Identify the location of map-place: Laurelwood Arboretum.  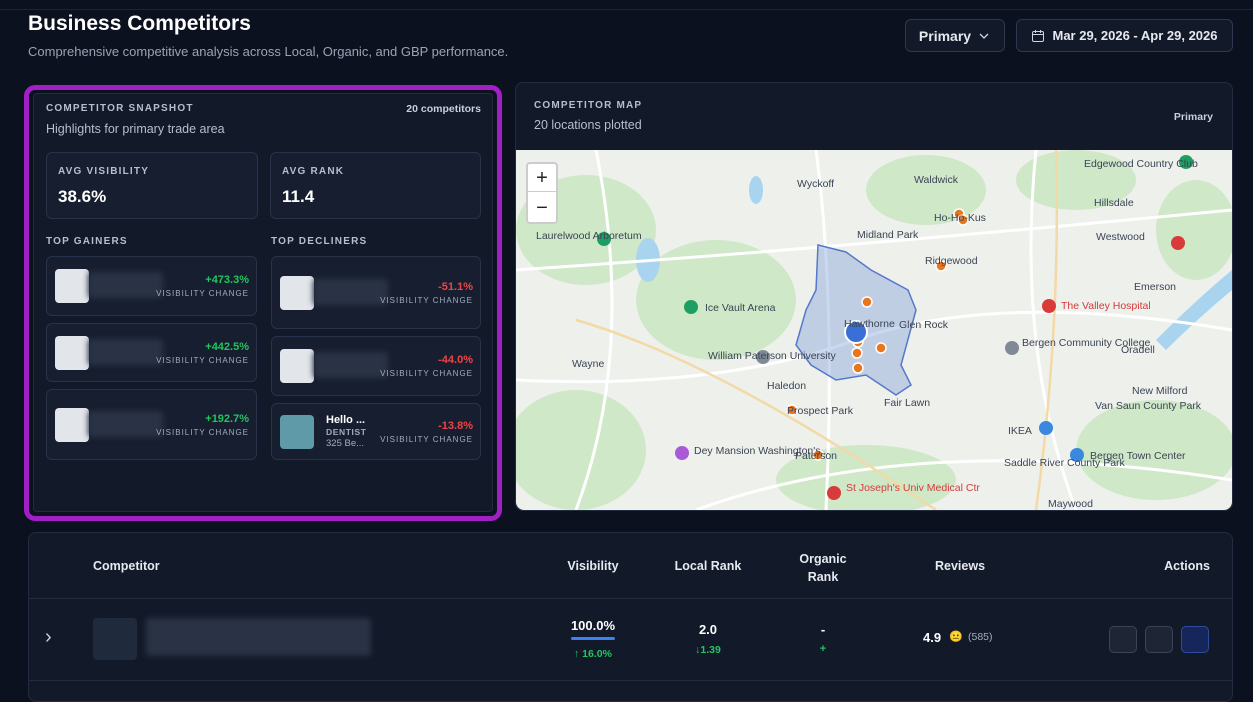
(589, 236).